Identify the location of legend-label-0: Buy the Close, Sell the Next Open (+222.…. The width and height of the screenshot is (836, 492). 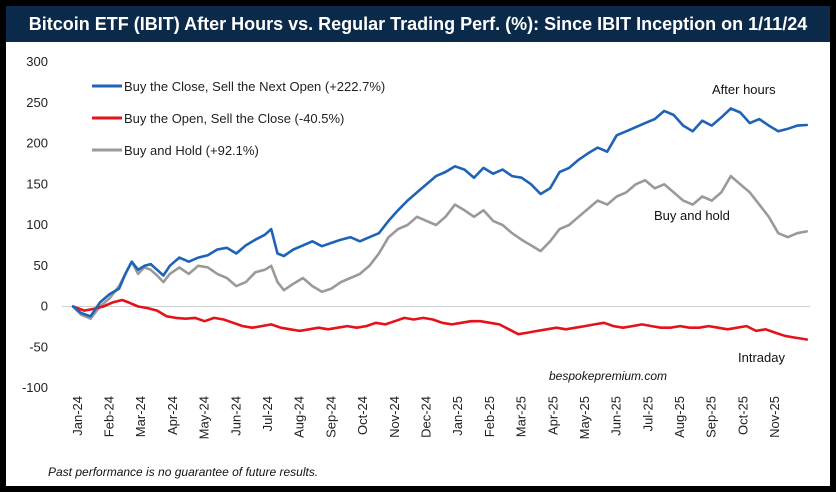
(254, 86).